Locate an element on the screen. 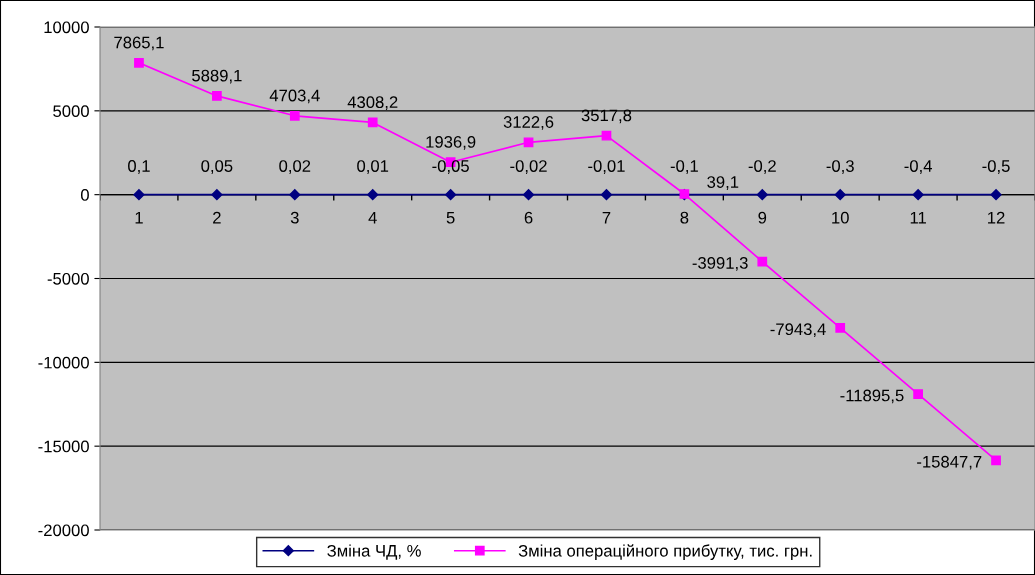 The width and height of the screenshot is (1035, 575). legend-label: Зміна операційного прибутку, тис. грн. is located at coordinates (665, 552).